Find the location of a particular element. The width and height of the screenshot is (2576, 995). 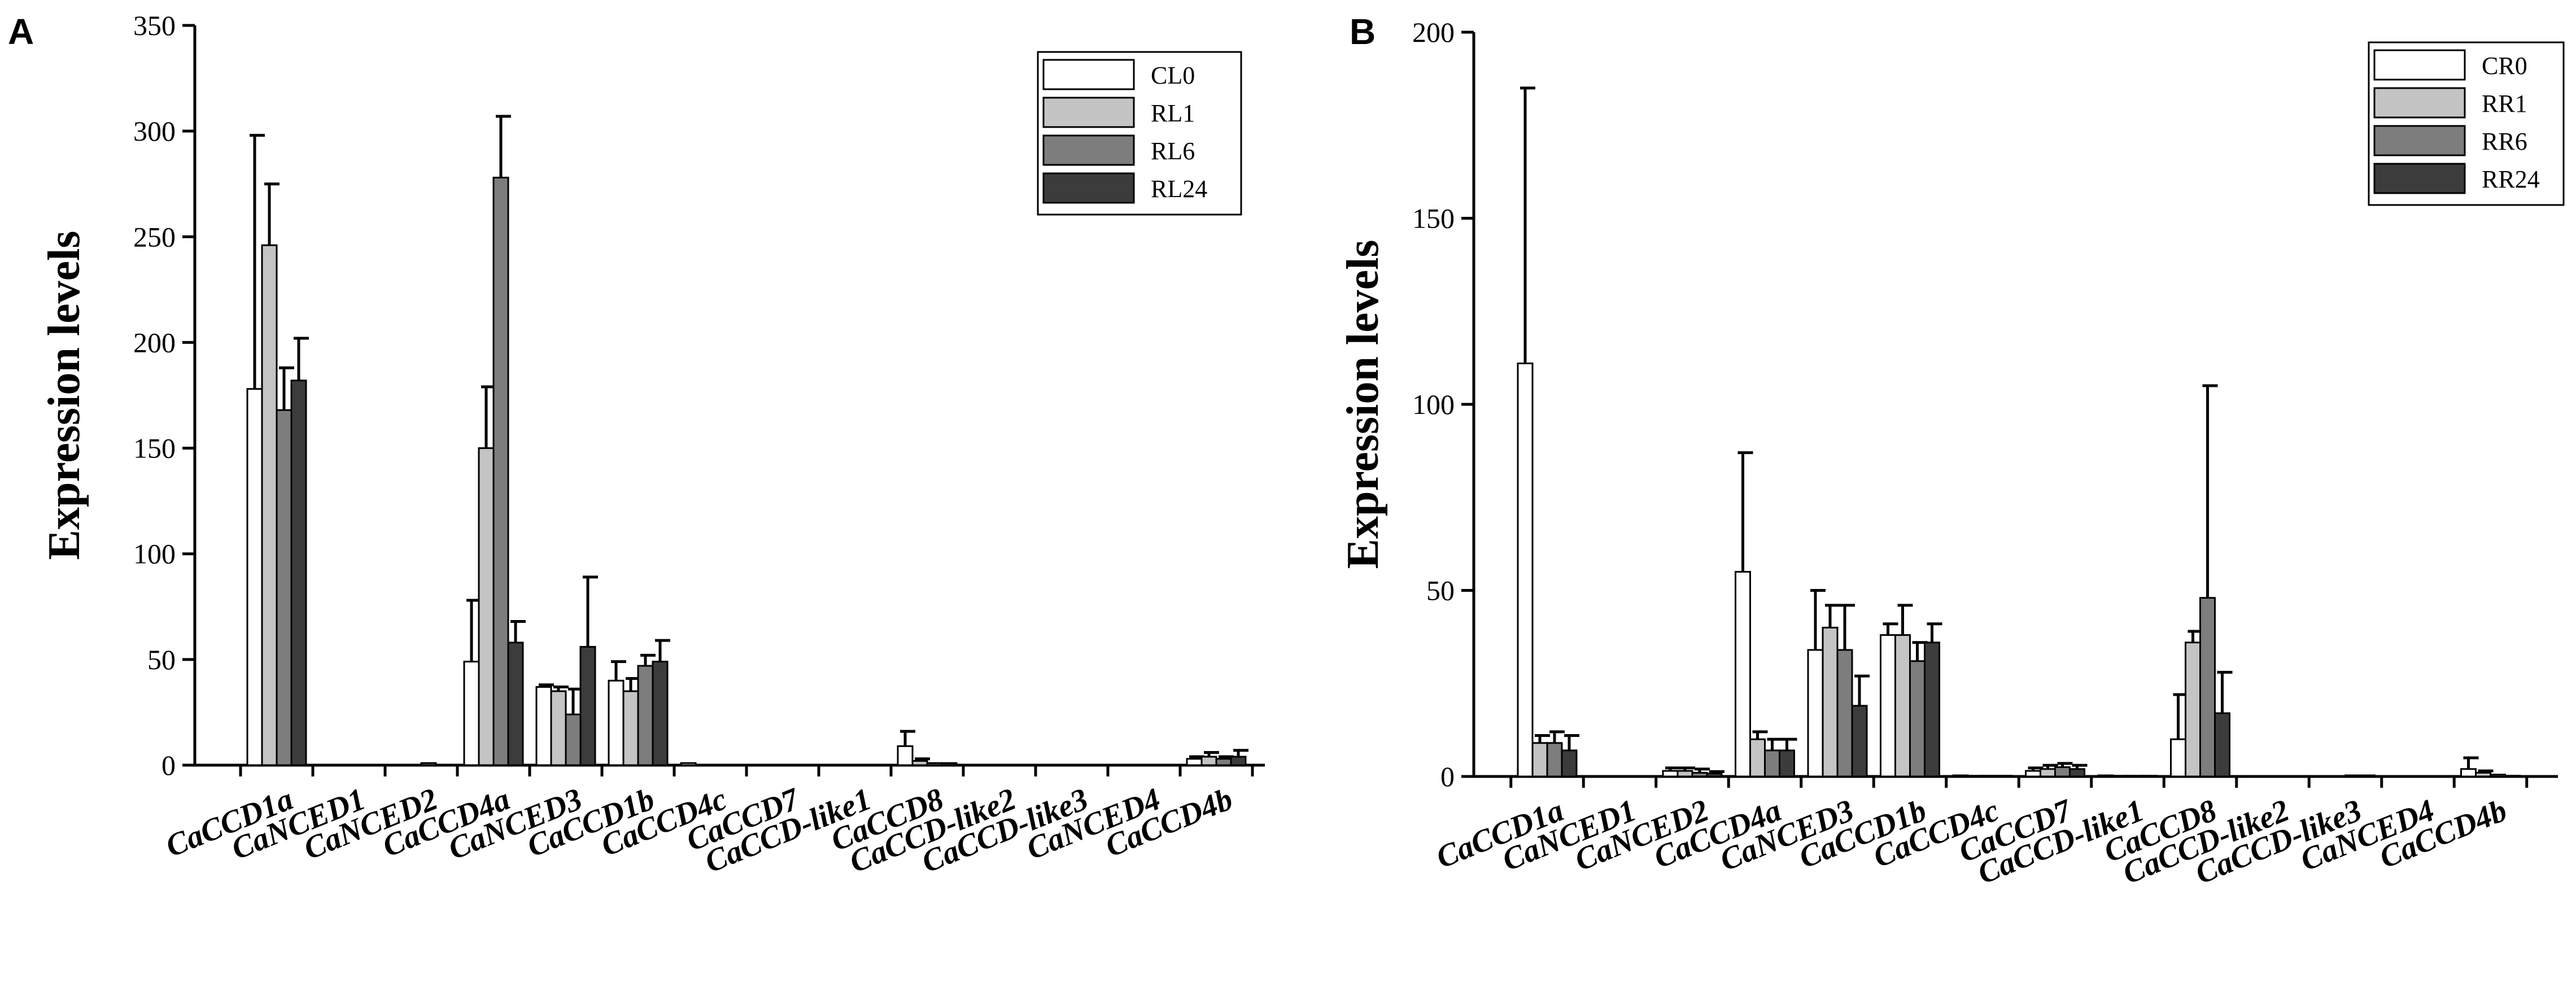

bar-caccd4b-rl1 is located at coordinates (1209, 761).